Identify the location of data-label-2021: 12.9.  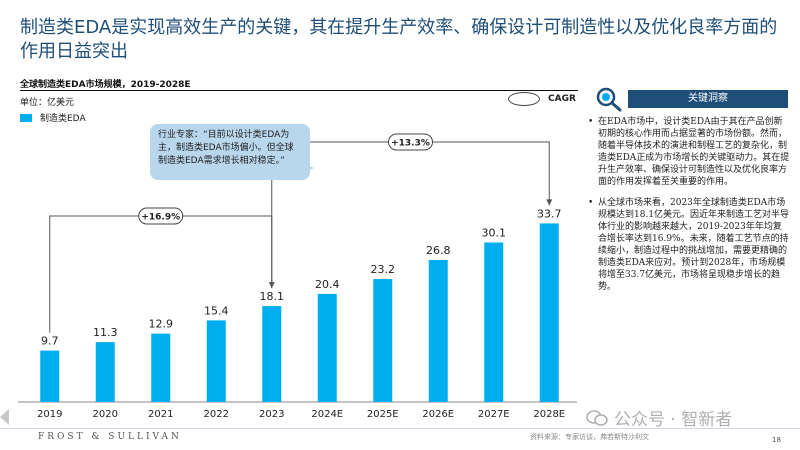
(161, 324).